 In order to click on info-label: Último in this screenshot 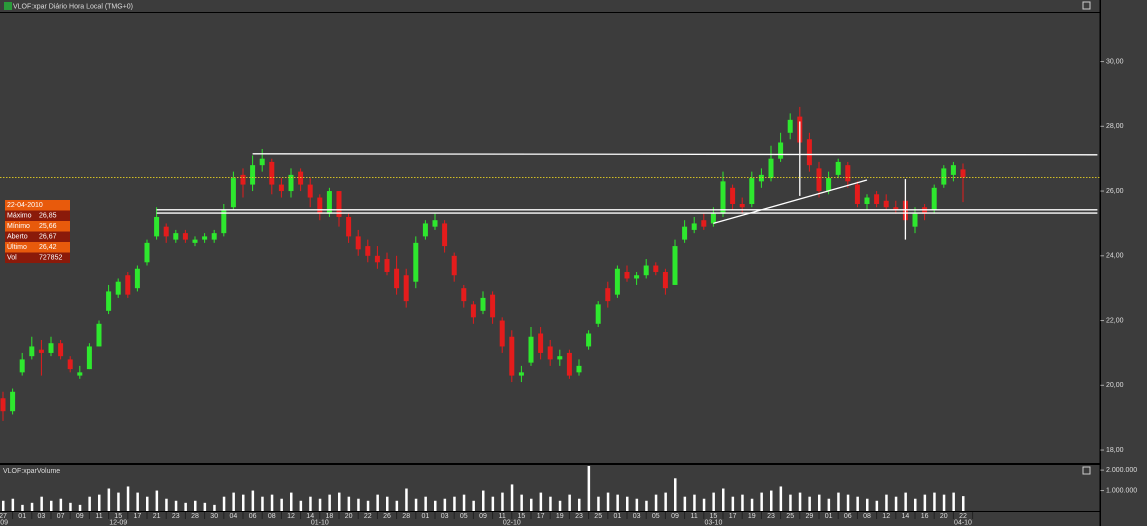, I will do `click(17, 246)`.